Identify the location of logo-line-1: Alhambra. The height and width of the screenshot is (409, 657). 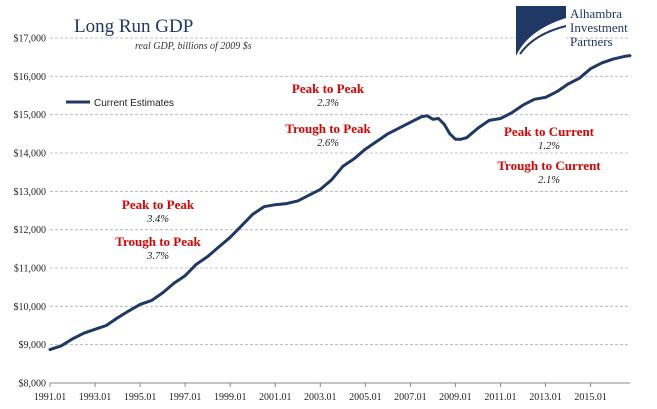
(596, 13).